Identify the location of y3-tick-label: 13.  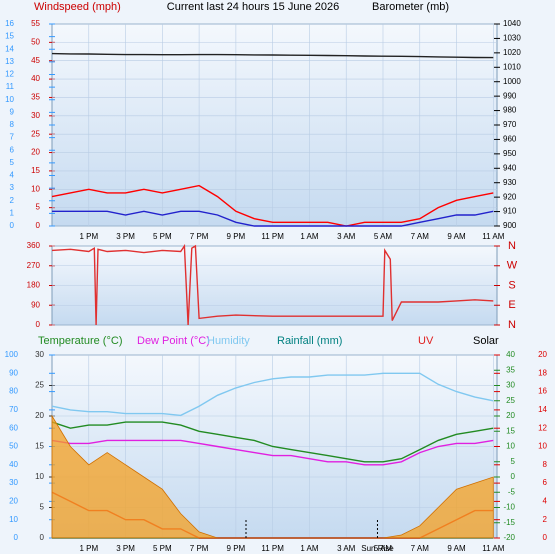
(9, 61).